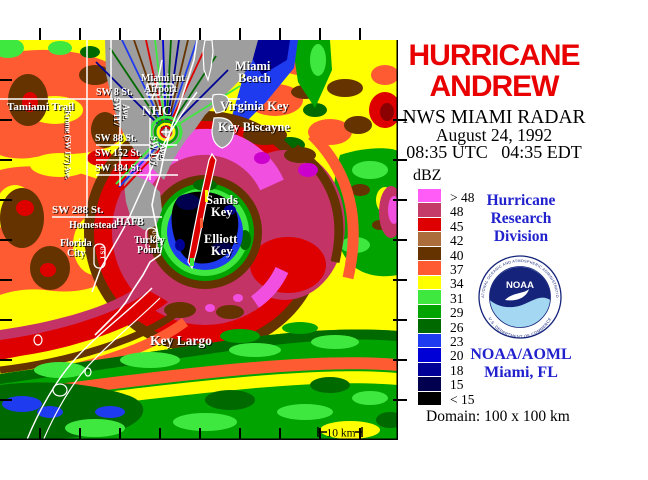  Describe the element at coordinates (457, 284) in the screenshot. I see `legend-value-label: 34` at that location.